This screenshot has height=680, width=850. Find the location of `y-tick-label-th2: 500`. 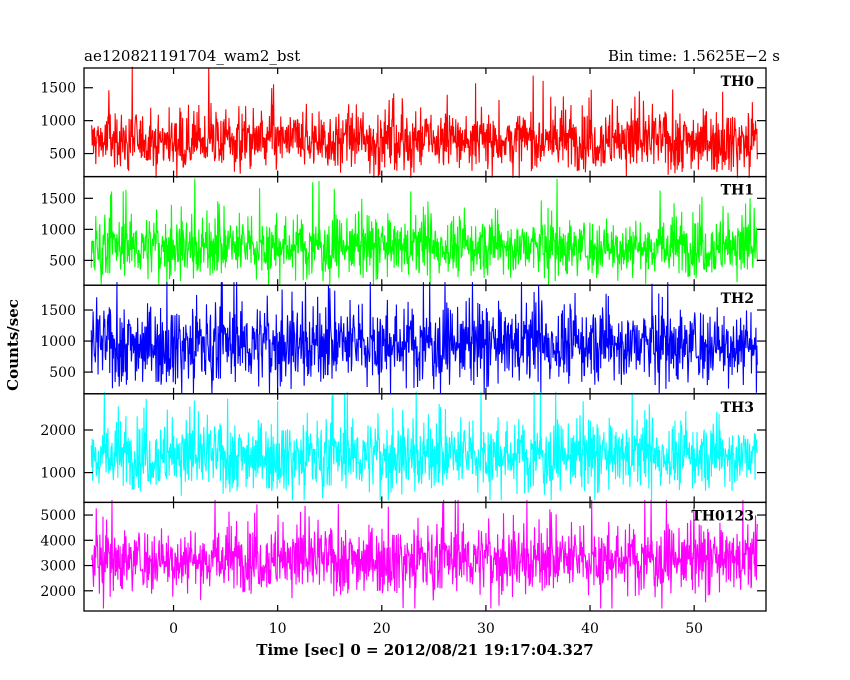

y-tick-label-th2: 500 is located at coordinates (62, 373).